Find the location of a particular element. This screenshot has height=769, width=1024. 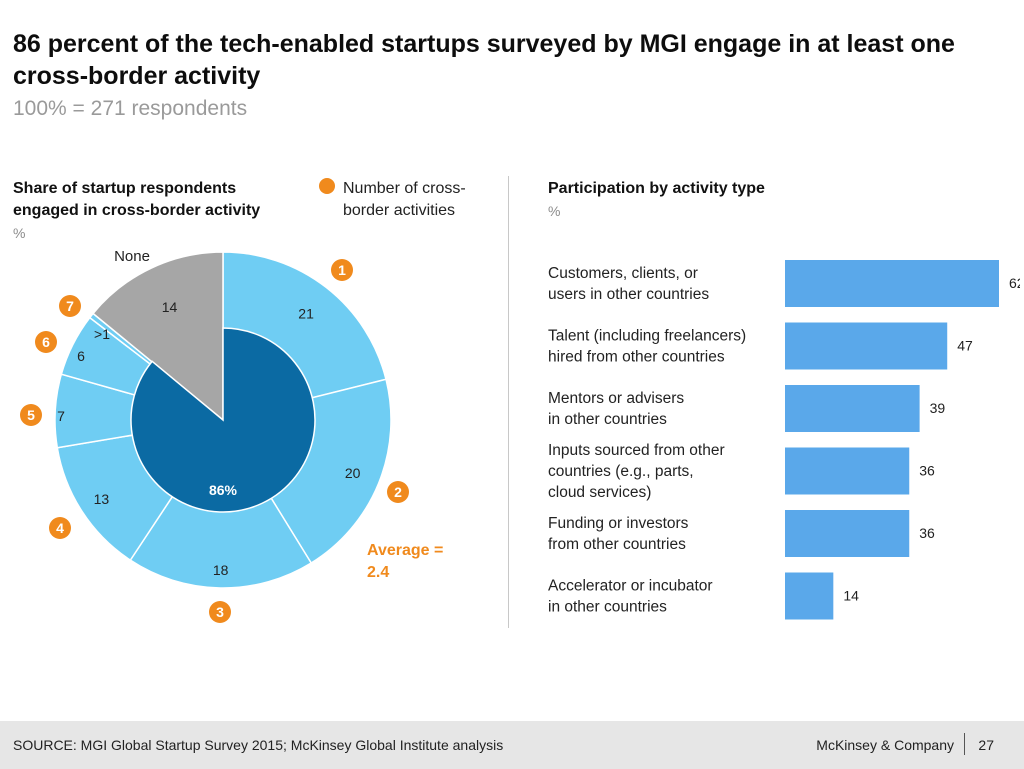

bar-heading: Participation by activity type % is located at coordinates (698, 200).